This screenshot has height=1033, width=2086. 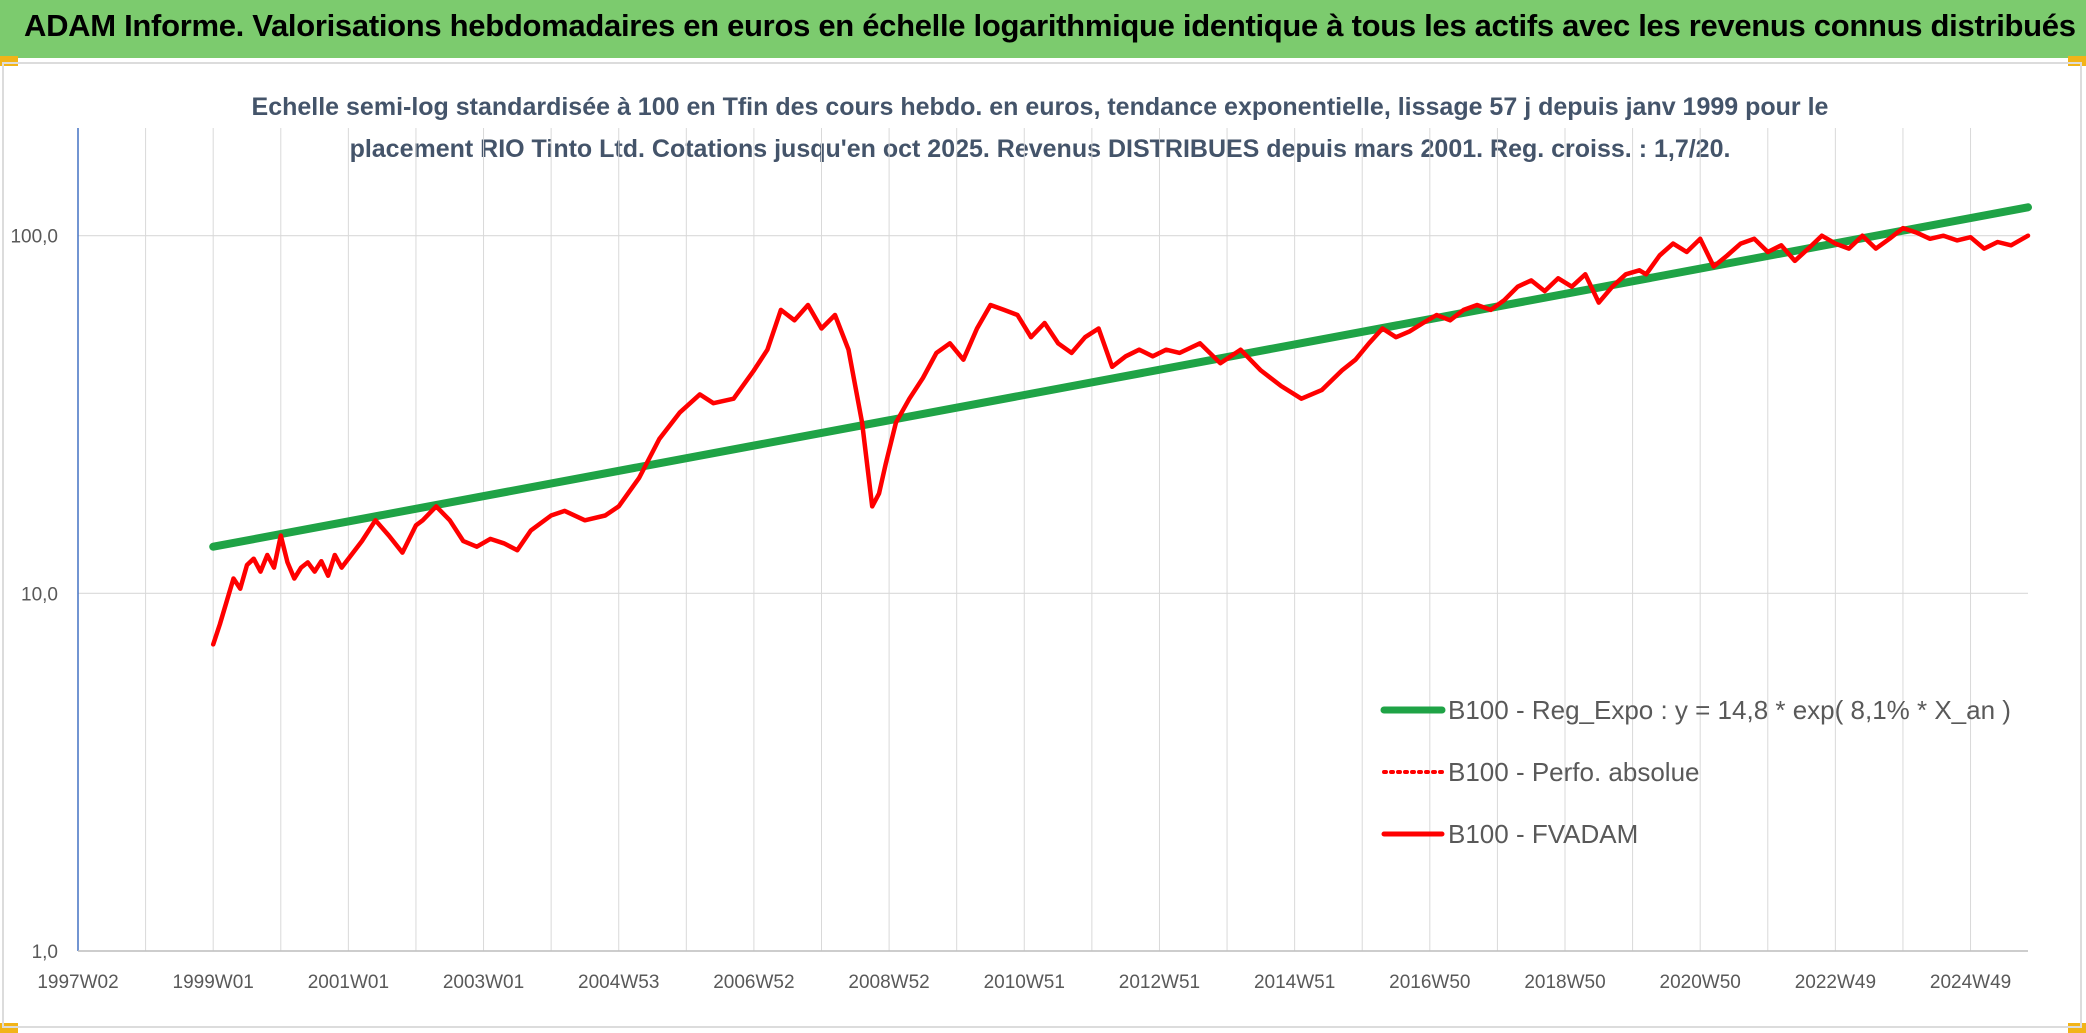 What do you see at coordinates (1294, 982) in the screenshot?
I see `x-tick-label: 2014W51` at bounding box center [1294, 982].